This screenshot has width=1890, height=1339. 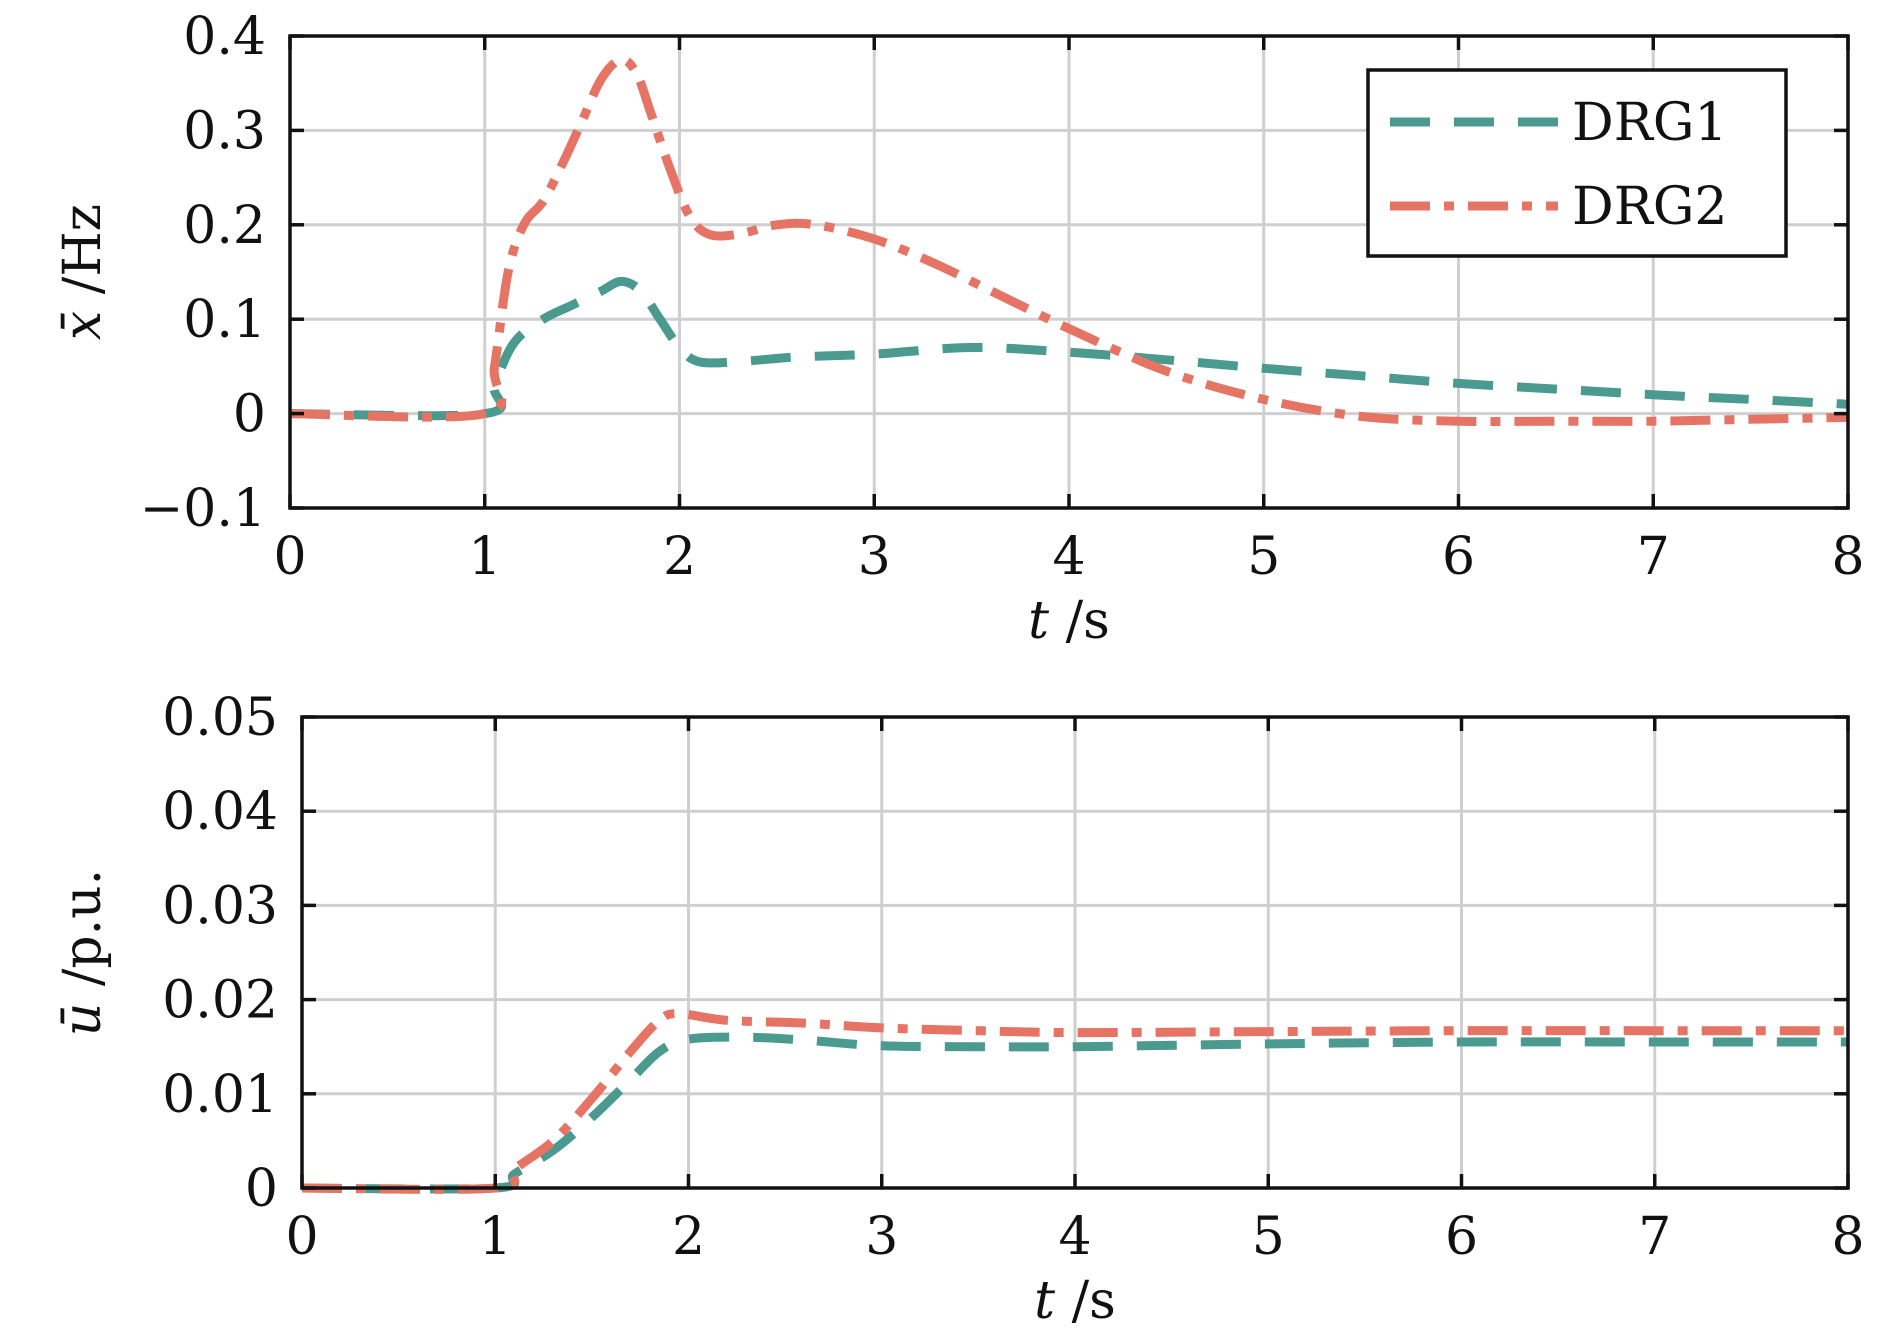 What do you see at coordinates (83, 952) in the screenshot?
I see `y-axis-label: ū /p.u.` at bounding box center [83, 952].